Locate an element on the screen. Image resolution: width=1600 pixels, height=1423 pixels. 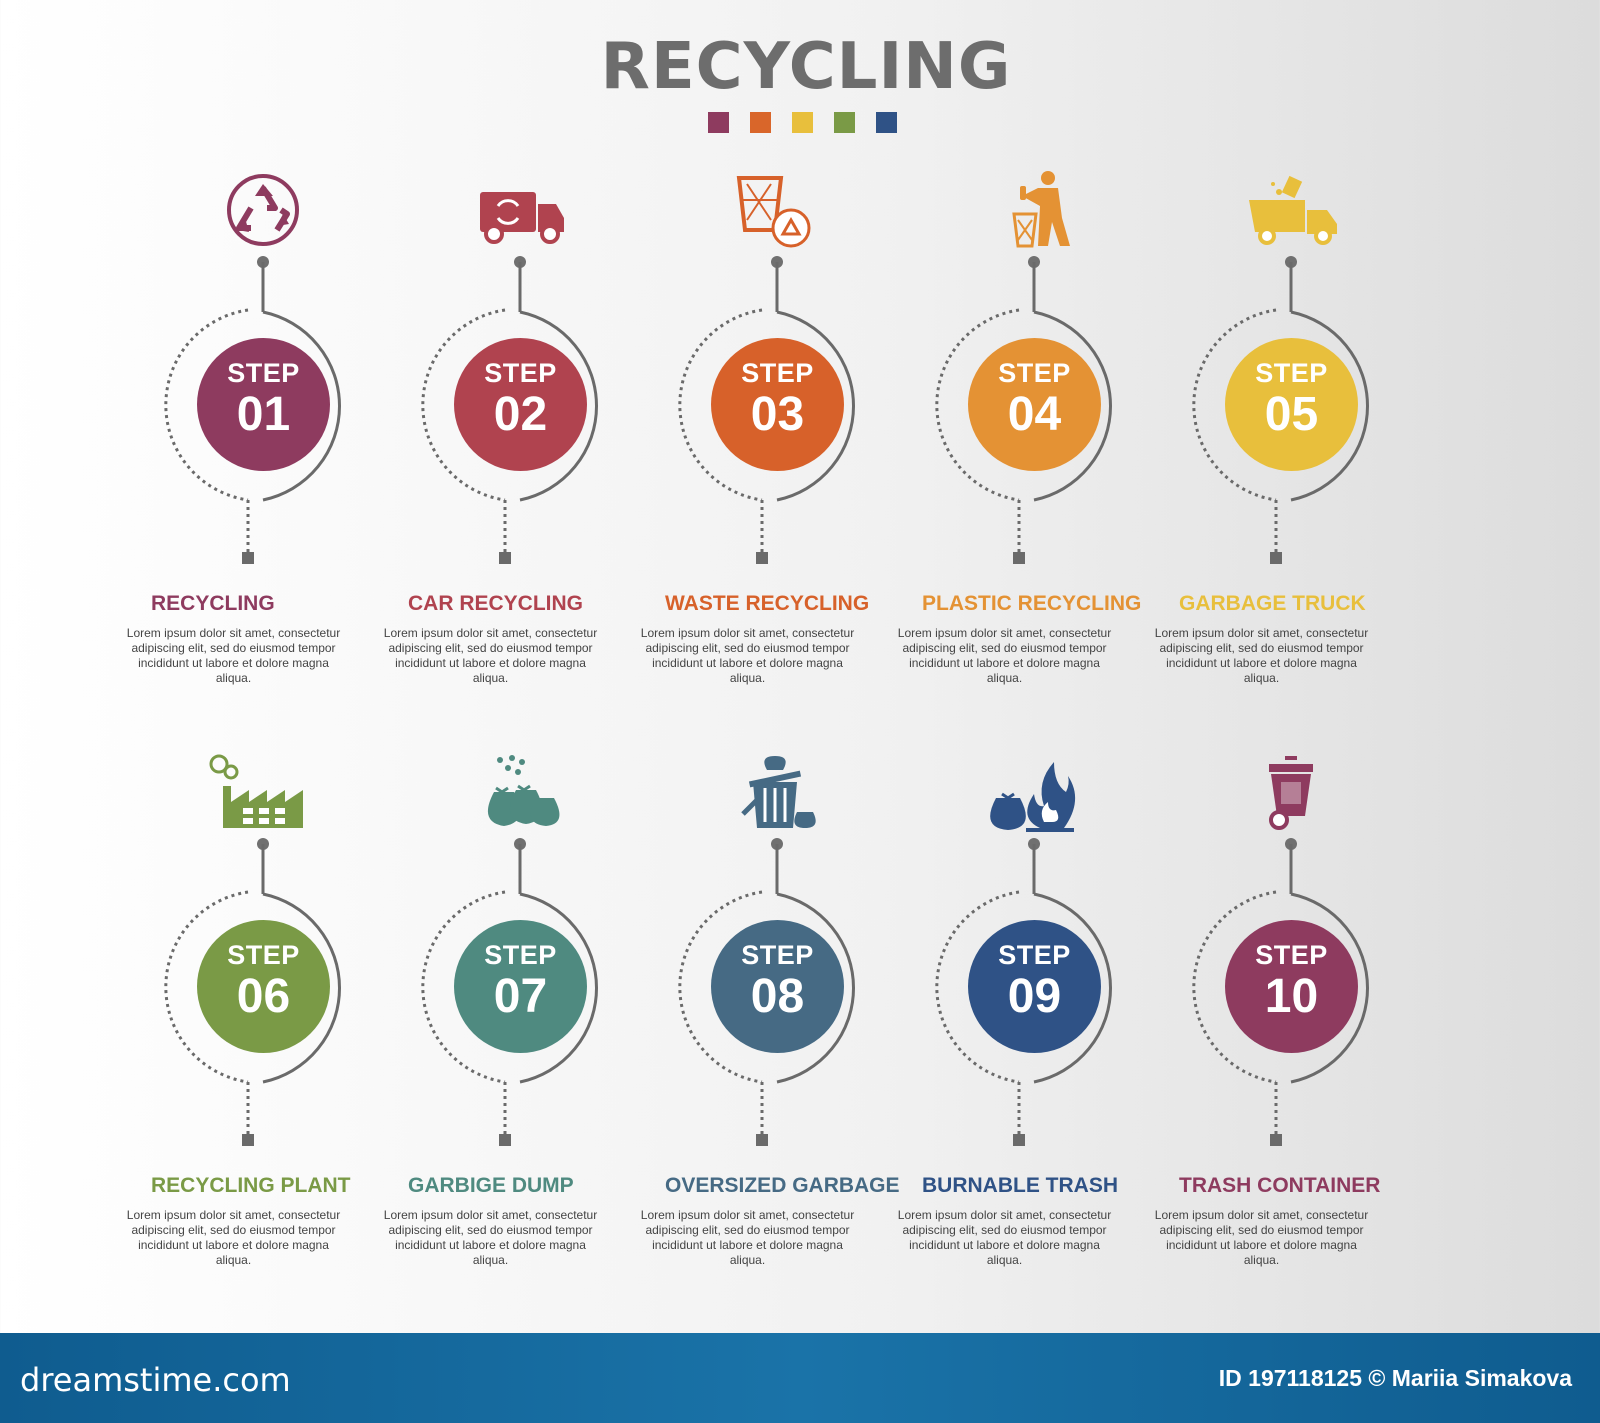
wheelie-bin-icon is located at coordinates (1291, 792).